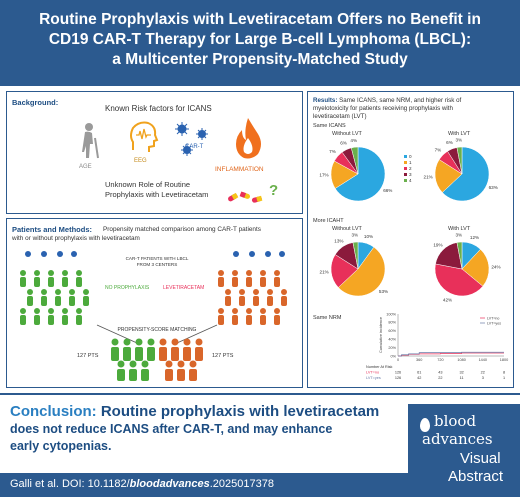 This screenshot has width=520, height=497. Describe the element at coordinates (373, 378) in the screenshot. I see `risk-row-name: LVT=yes` at that location.